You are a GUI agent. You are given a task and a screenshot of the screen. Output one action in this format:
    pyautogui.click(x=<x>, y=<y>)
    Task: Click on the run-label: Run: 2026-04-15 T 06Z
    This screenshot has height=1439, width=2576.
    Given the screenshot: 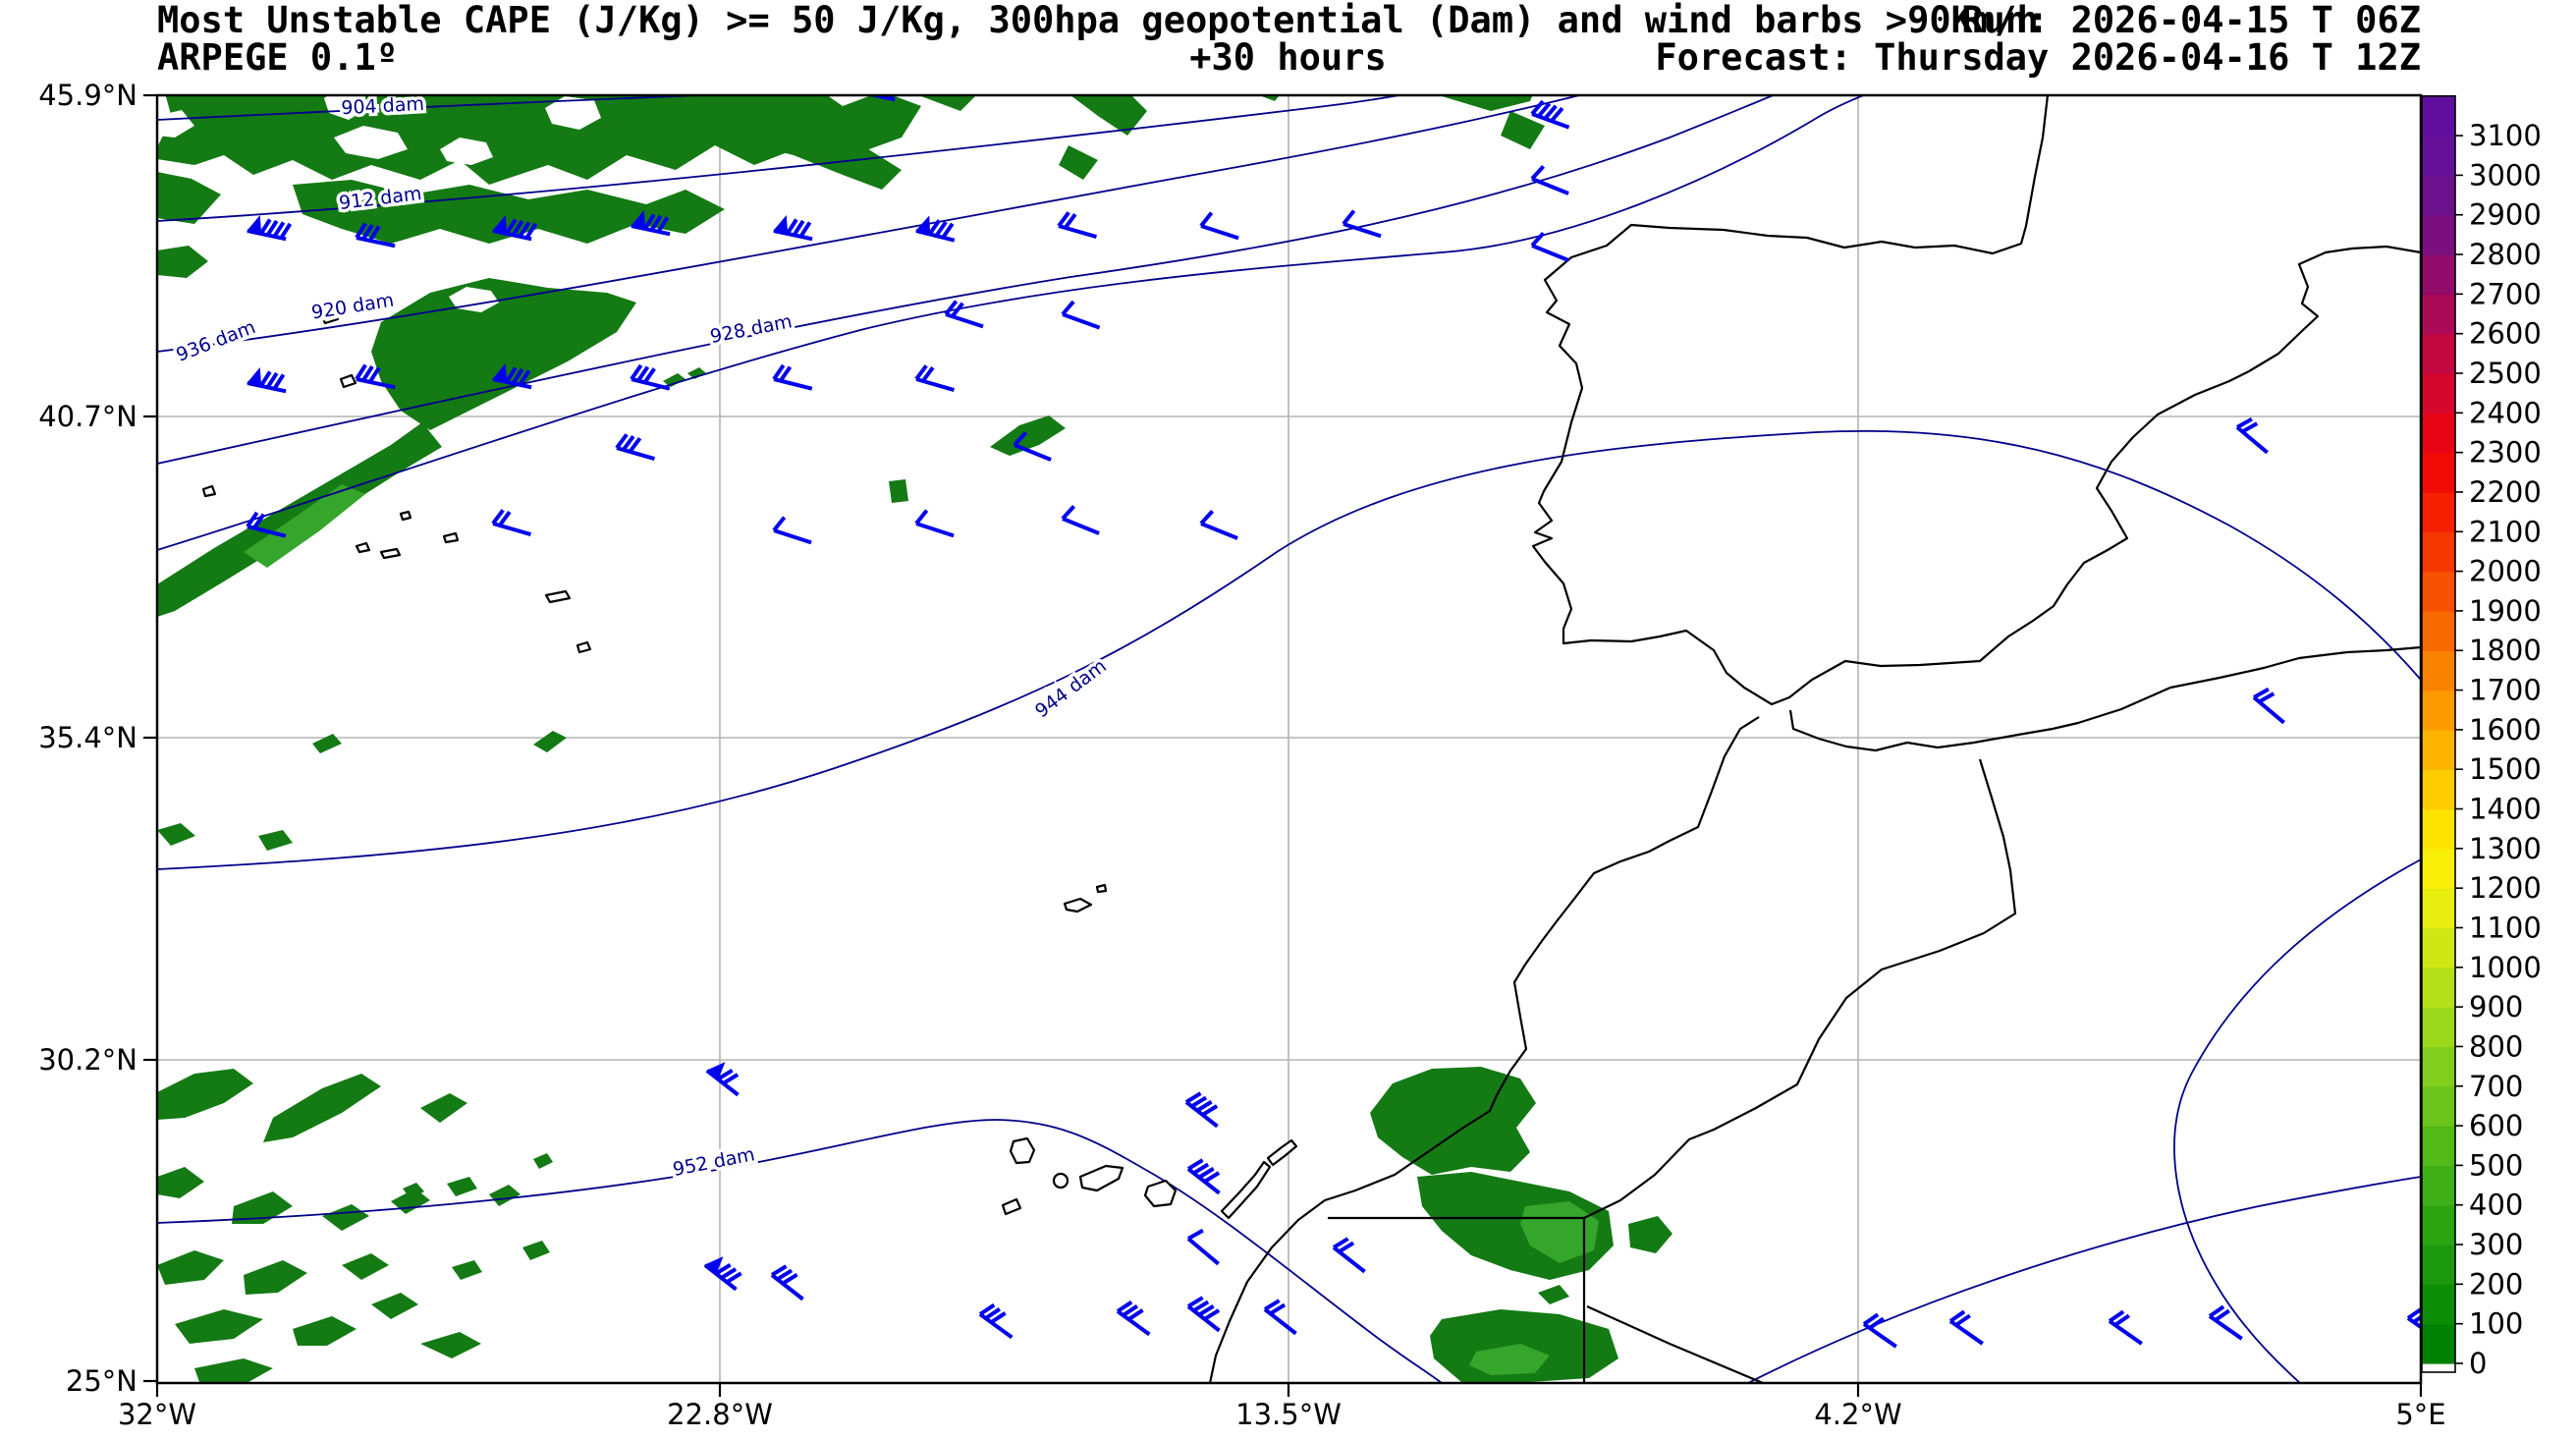 What is the action you would take?
    pyautogui.click(x=2191, y=21)
    